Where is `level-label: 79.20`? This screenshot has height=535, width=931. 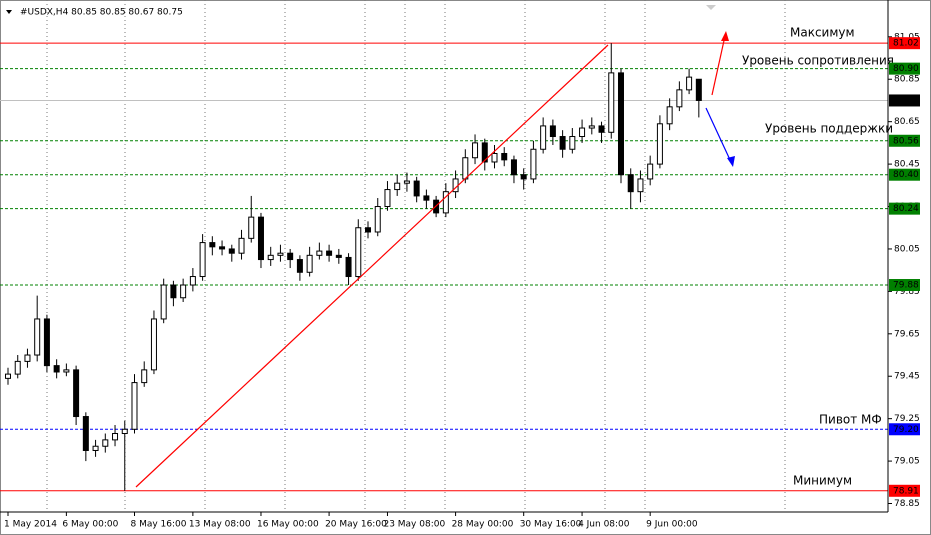
level-label: 79.20 is located at coordinates (906, 430).